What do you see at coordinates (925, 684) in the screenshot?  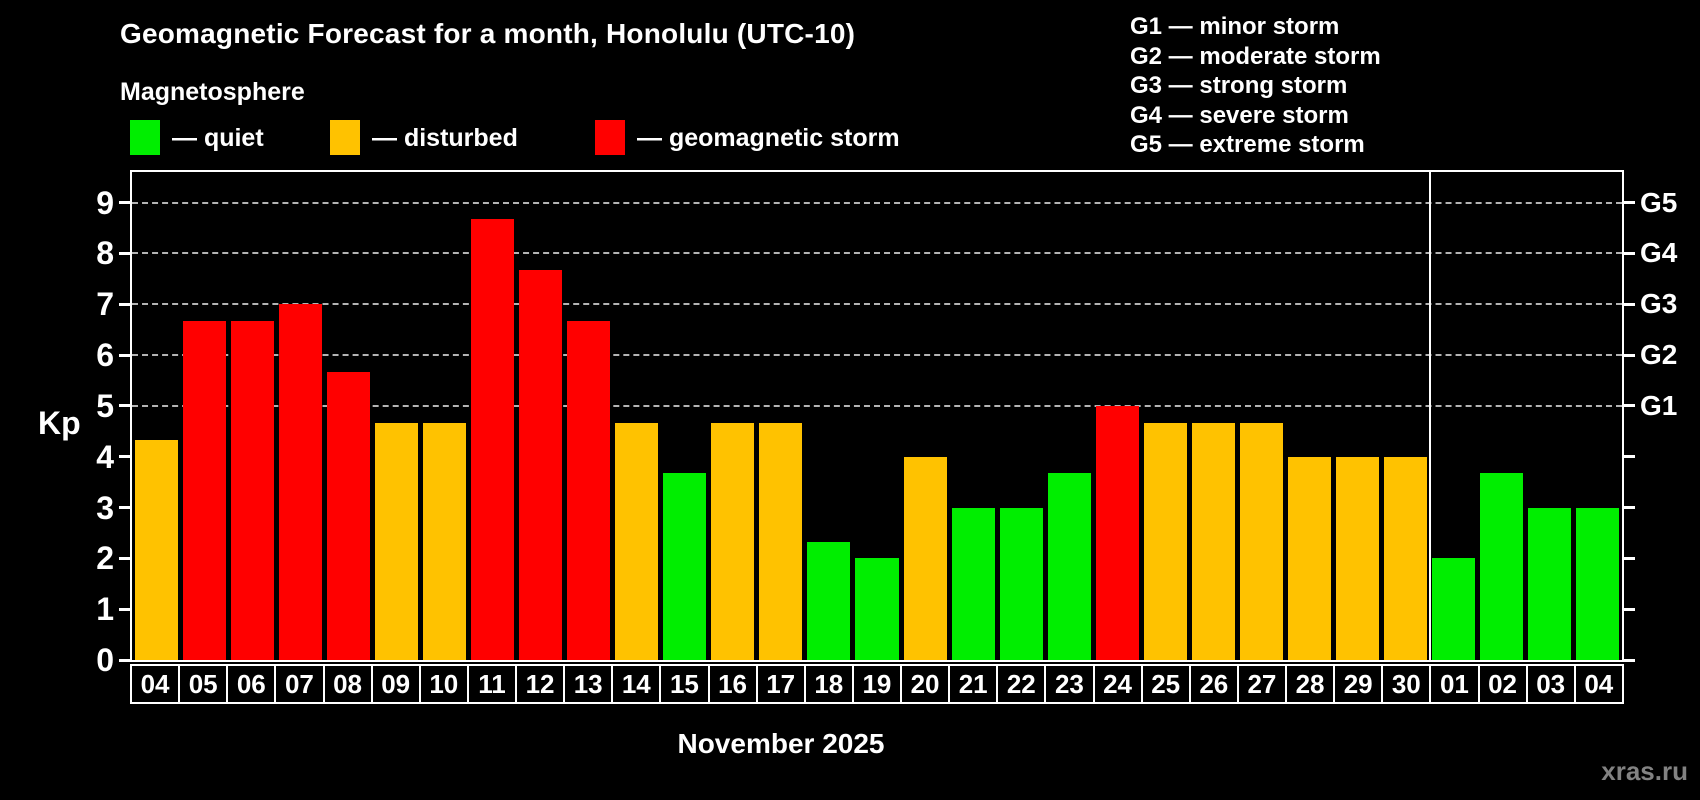 I see `x-label-box-nov-20: 20` at bounding box center [925, 684].